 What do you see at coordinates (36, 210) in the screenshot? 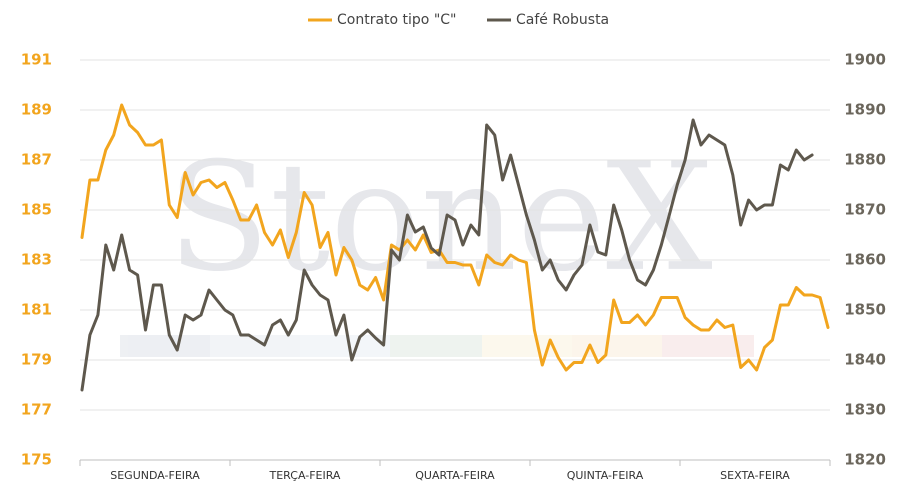
I see `y-tick-label: 185` at bounding box center [36, 210].